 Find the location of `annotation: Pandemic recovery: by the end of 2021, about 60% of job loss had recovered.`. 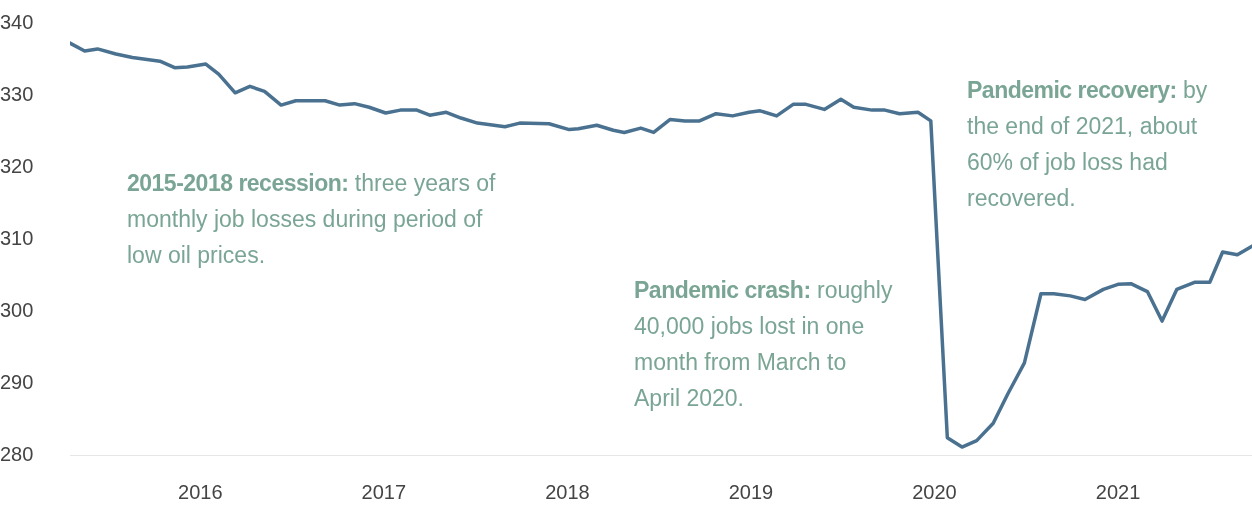

annotation: Pandemic recovery: by the end of 2021, about 60% of job loss had recovered. is located at coordinates (1087, 144).